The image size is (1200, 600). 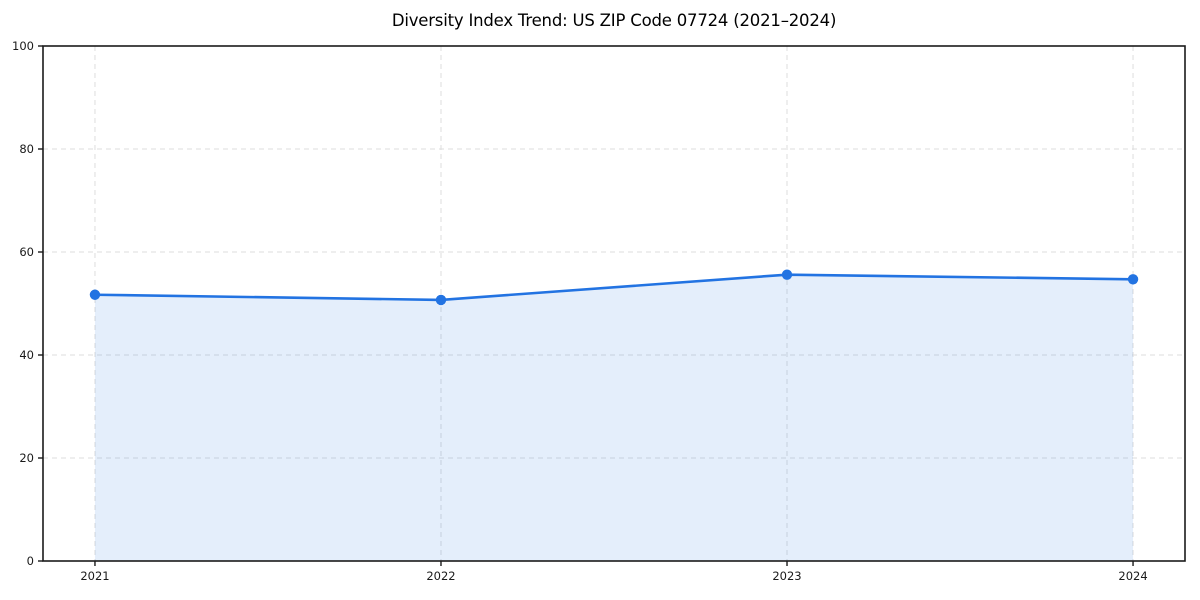 I want to click on data-point-2024, so click(x=1133, y=279).